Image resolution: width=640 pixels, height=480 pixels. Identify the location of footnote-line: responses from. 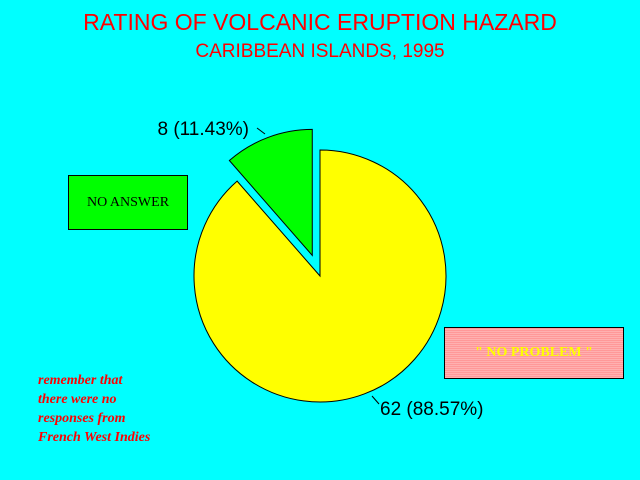
(82, 418).